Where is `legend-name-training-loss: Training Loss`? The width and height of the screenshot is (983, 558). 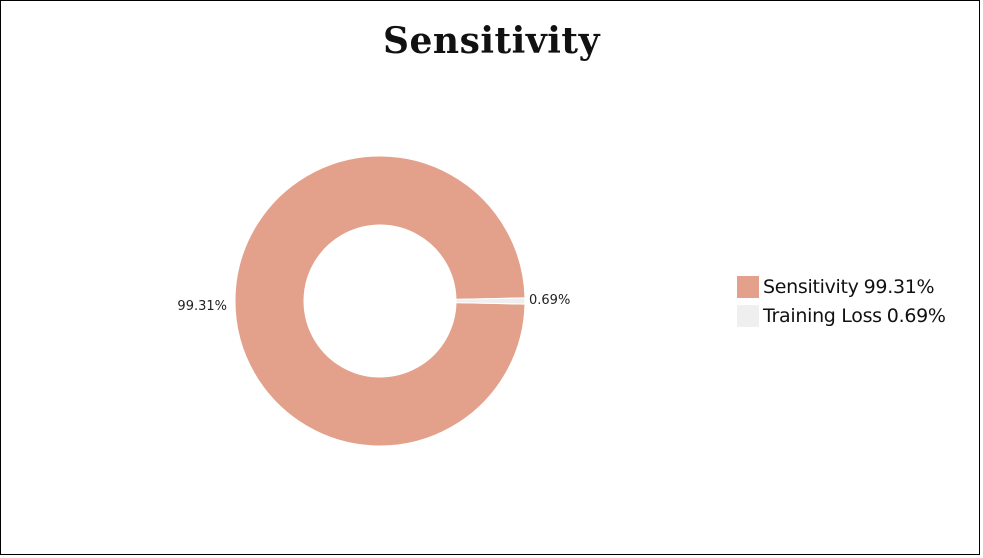
legend-name-training-loss: Training Loss is located at coordinates (822, 315).